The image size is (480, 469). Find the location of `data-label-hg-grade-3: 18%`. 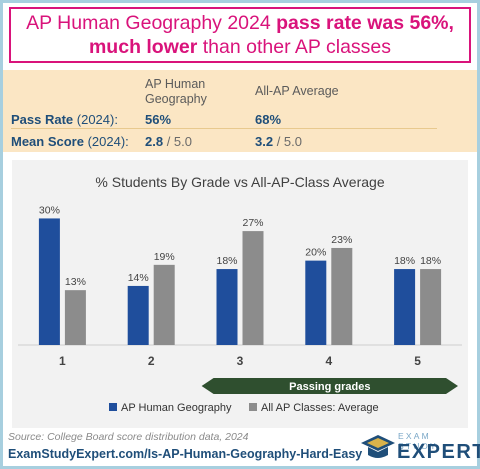

data-label-hg-grade-3: 18% is located at coordinates (226, 261).